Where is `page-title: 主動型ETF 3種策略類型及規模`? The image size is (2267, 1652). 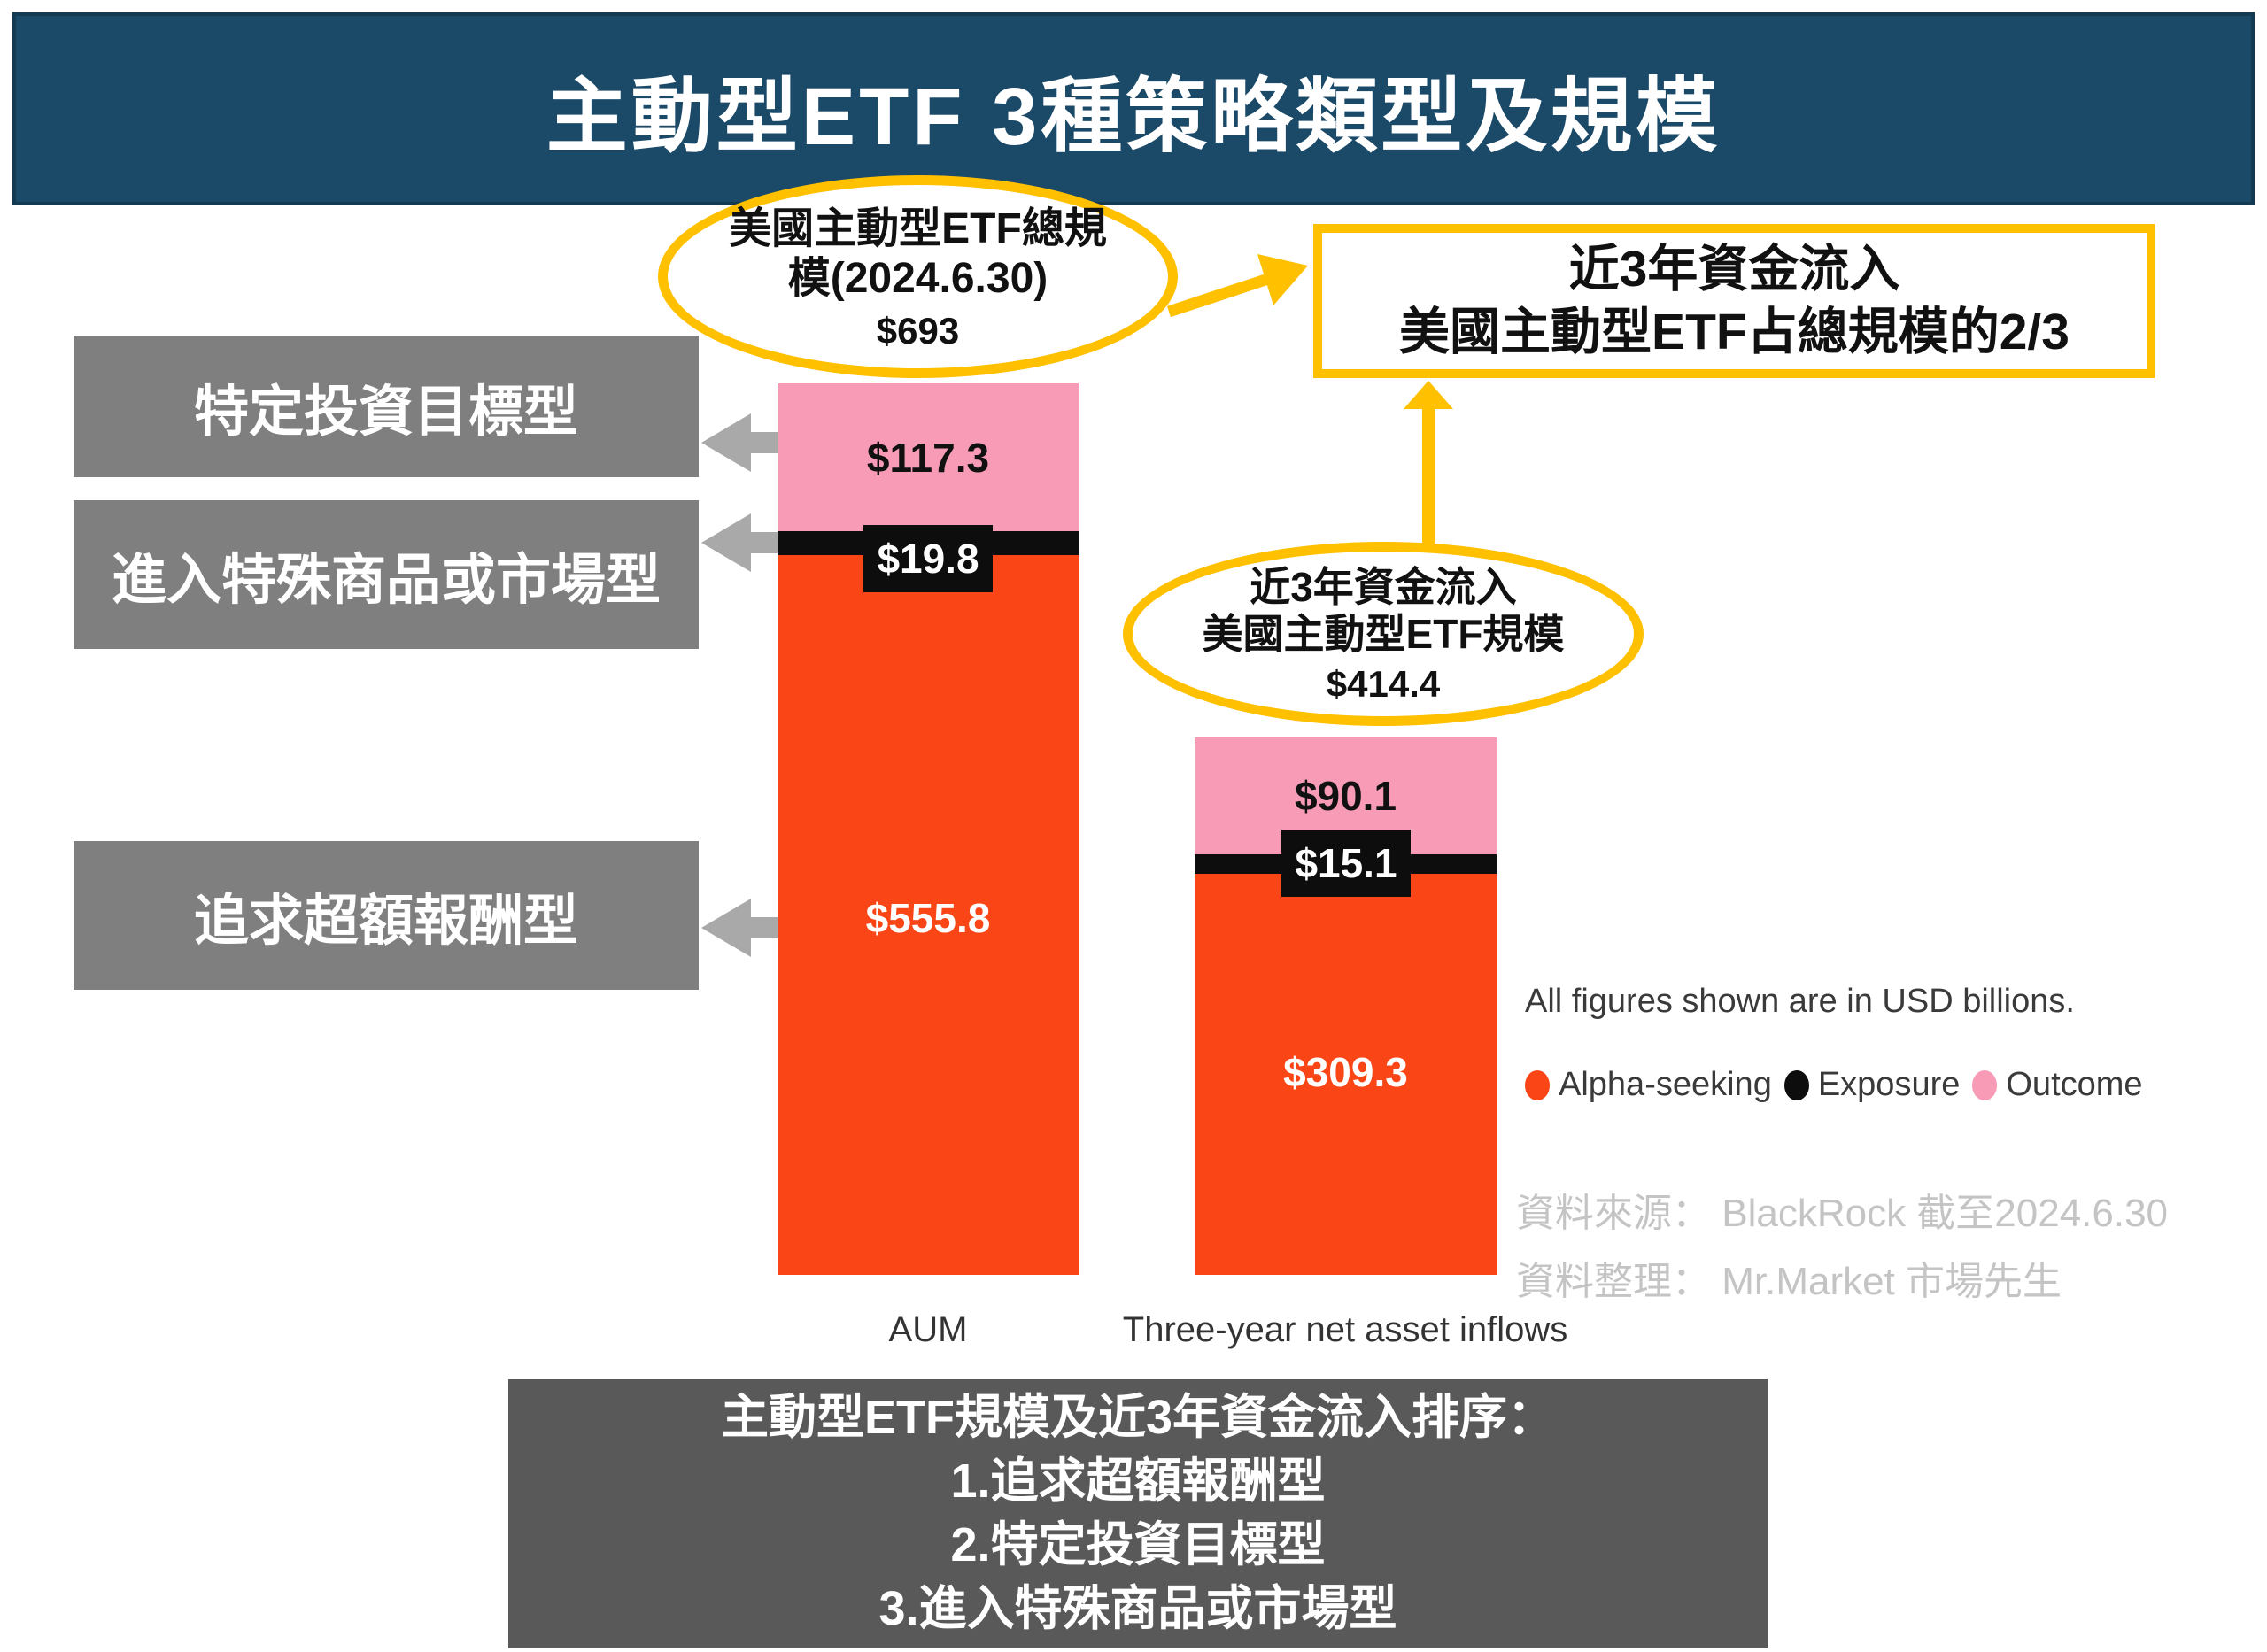
page-title: 主動型ETF 3種策略類型及規模 is located at coordinates (1133, 116).